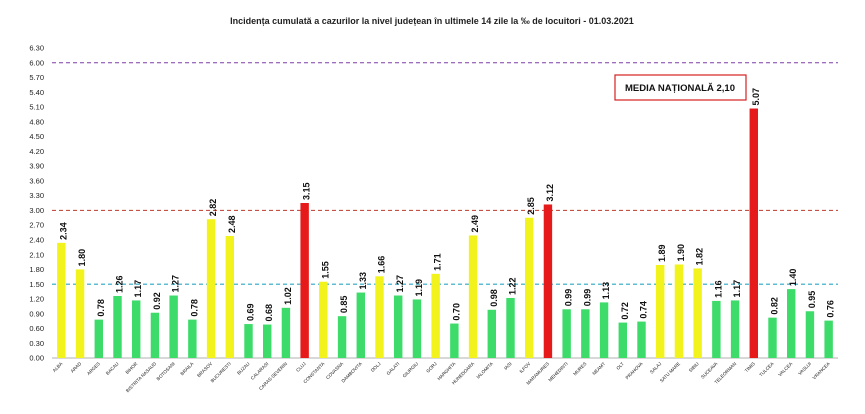 The height and width of the screenshot is (414, 865). What do you see at coordinates (36, 107) in the screenshot?
I see `y-tick-label: 5.10` at bounding box center [36, 107].